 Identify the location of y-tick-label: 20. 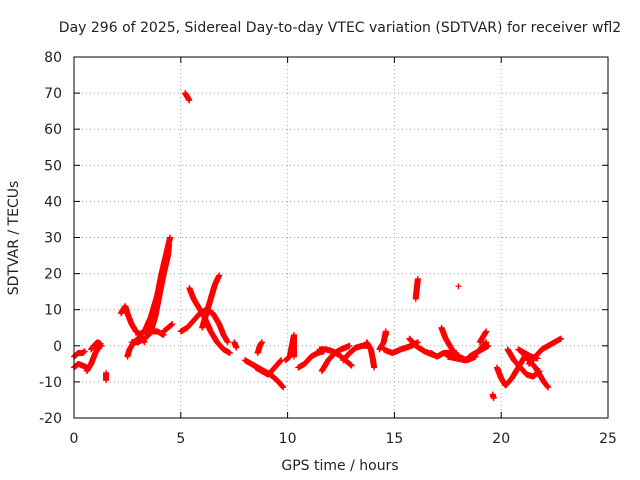
(53, 275).